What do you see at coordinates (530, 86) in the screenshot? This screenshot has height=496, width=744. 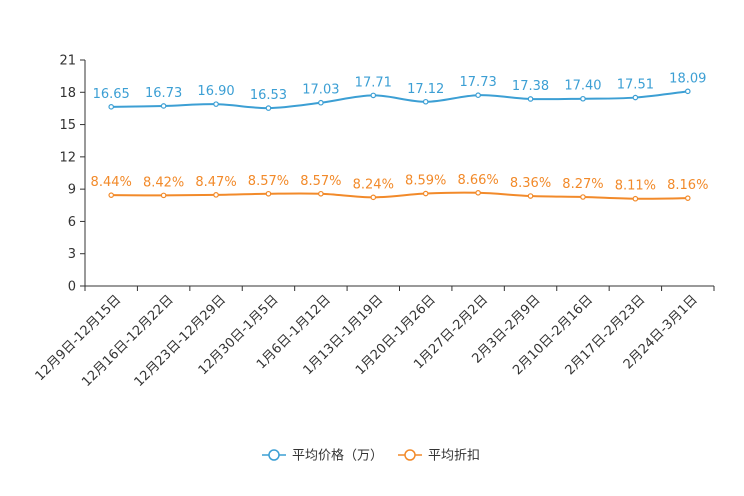 I see `data-label: 17.38` at bounding box center [530, 86].